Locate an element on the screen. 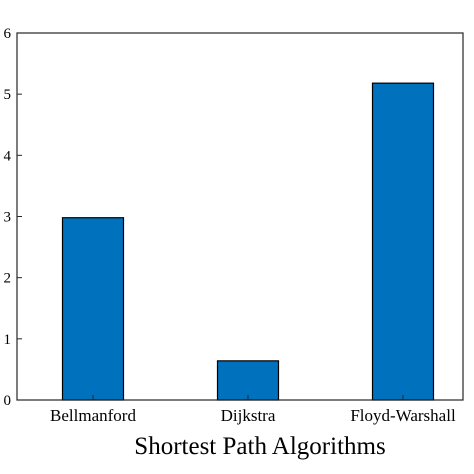 This screenshot has height=474, width=474. bar-dijkstra is located at coordinates (248, 380).